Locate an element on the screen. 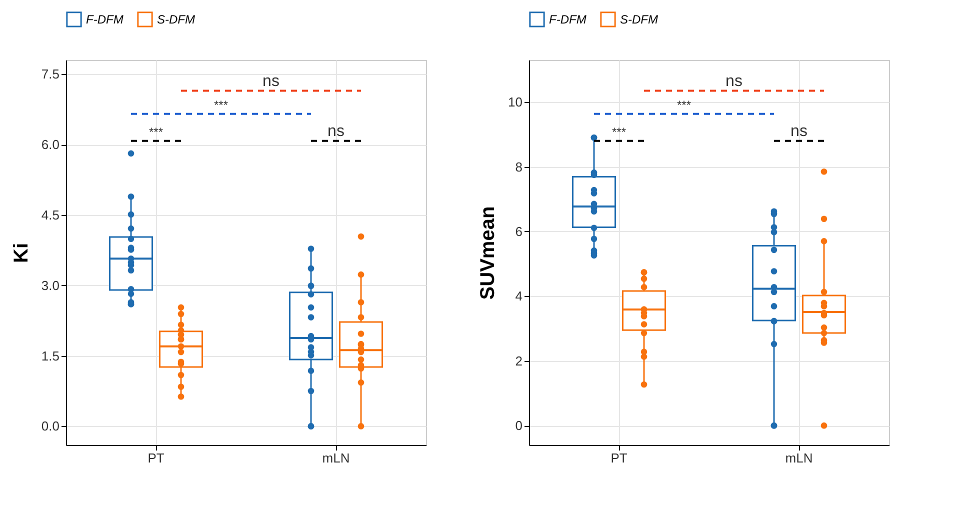  y-tick-label: 10 is located at coordinates (515, 102).